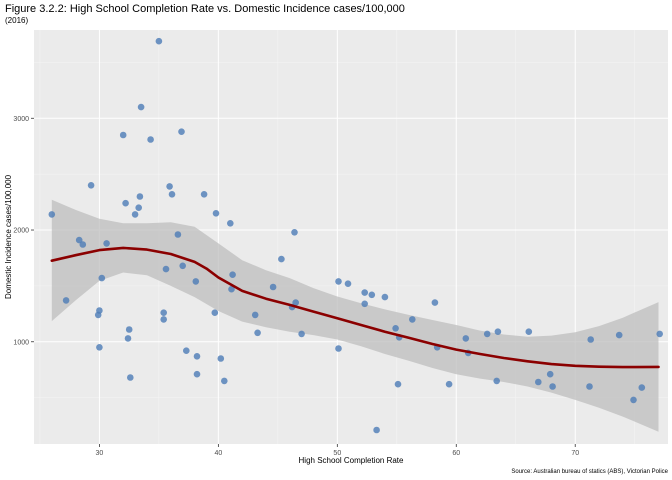  What do you see at coordinates (337, 453) in the screenshot?
I see `x-tick-label: 50` at bounding box center [337, 453].